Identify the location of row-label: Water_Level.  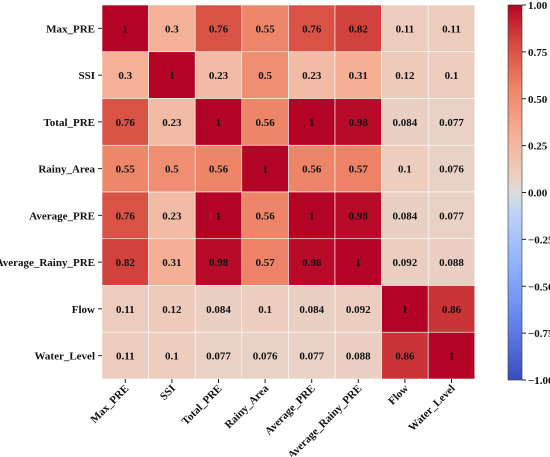
(65, 357).